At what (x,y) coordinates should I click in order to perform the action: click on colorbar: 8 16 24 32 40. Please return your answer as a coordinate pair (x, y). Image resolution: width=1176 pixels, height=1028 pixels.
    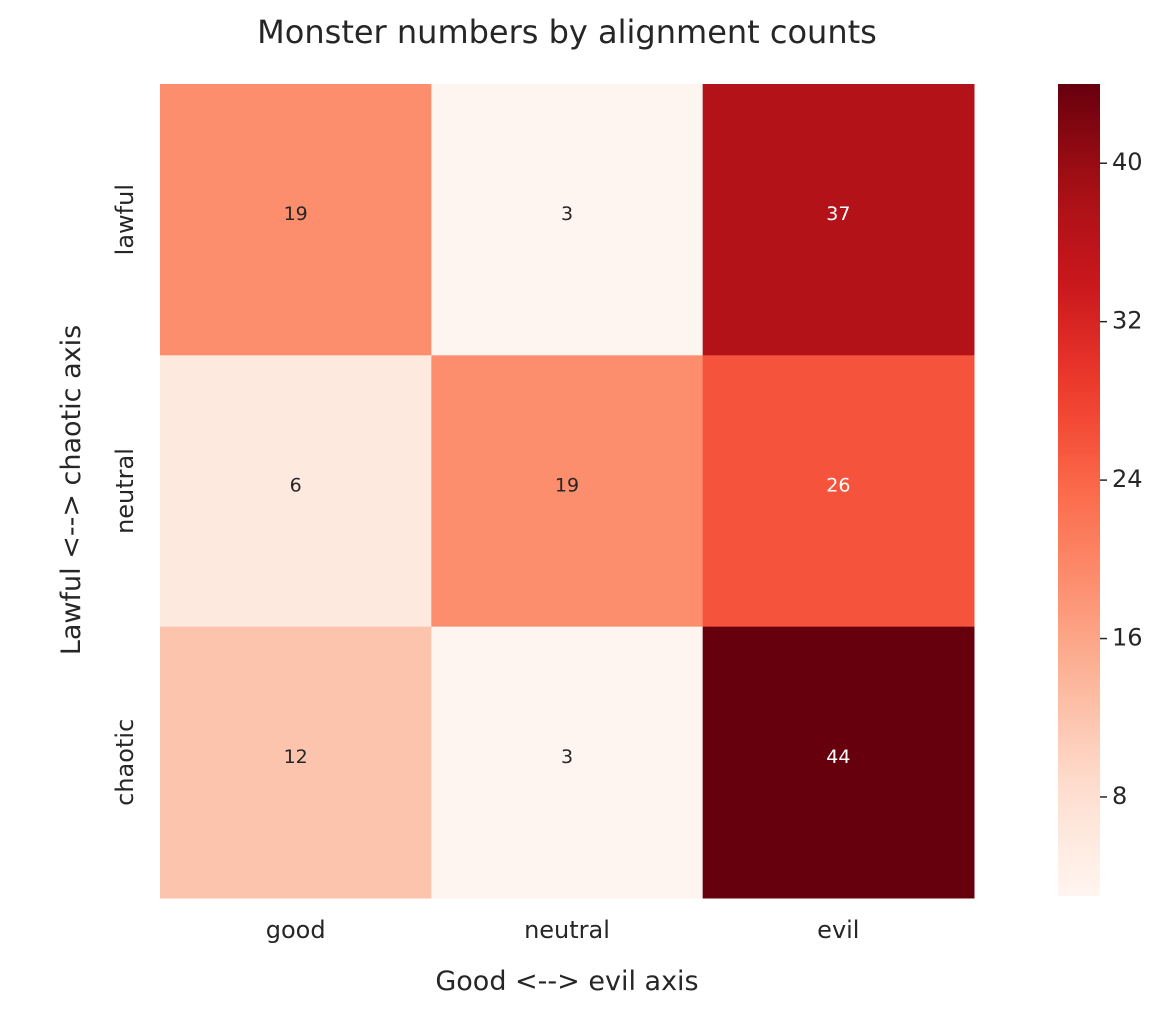
    Looking at the image, I should click on (1100, 490).